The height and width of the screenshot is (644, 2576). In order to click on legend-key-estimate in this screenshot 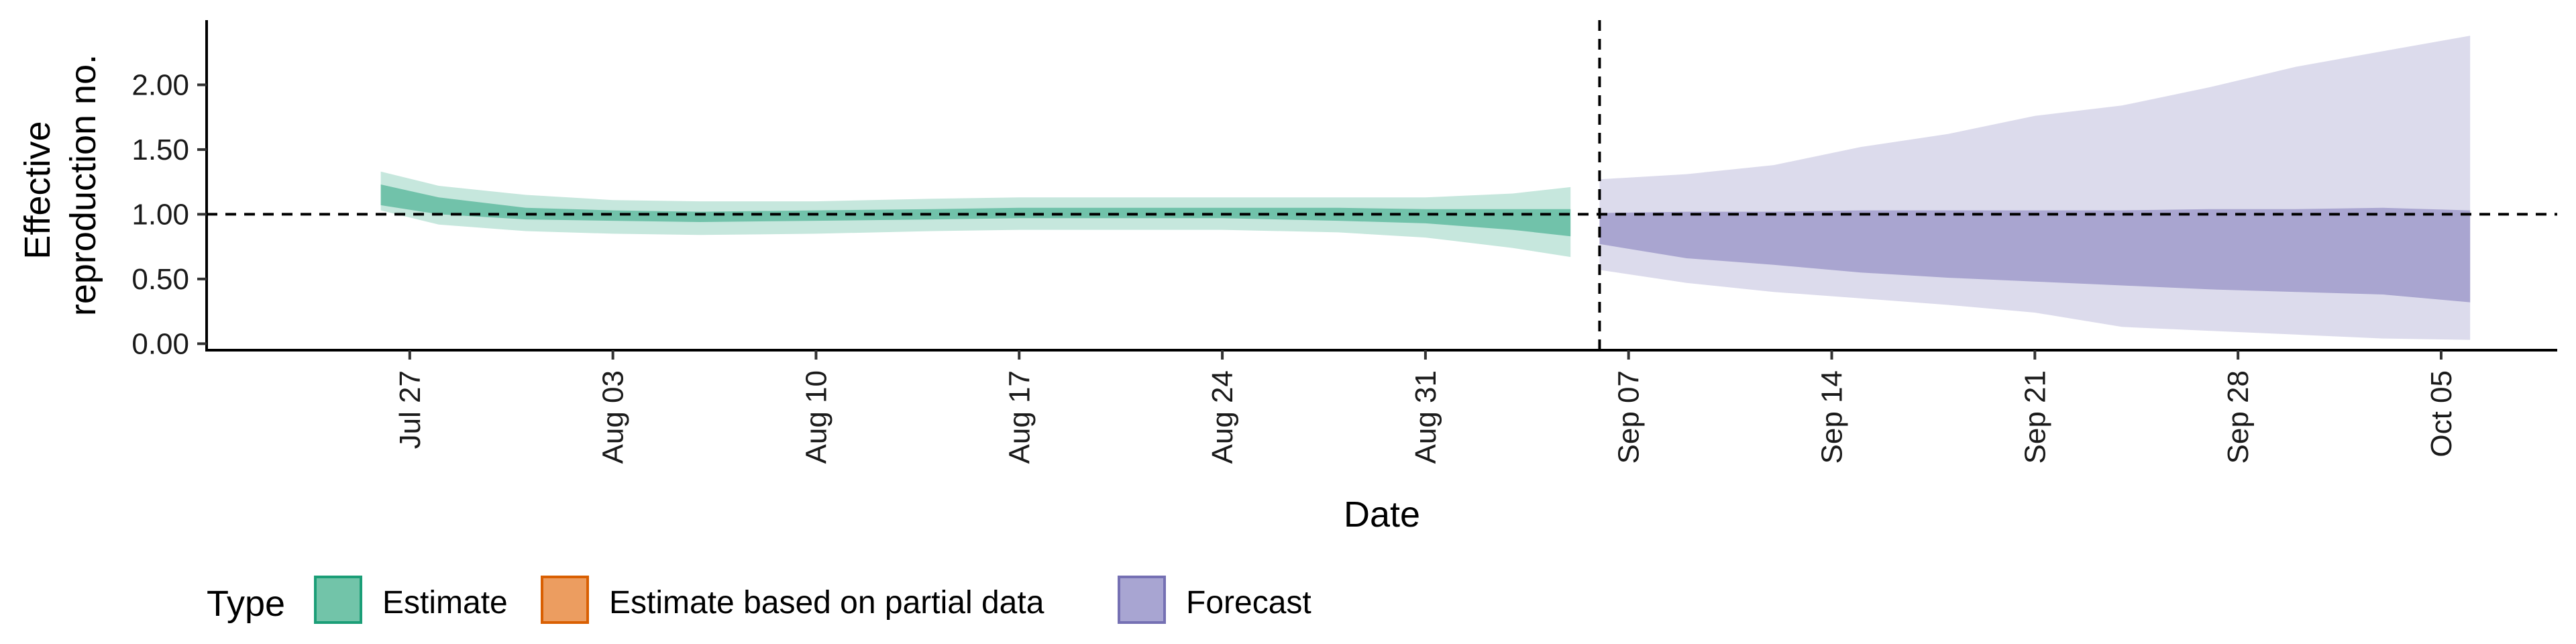, I will do `click(338, 600)`.